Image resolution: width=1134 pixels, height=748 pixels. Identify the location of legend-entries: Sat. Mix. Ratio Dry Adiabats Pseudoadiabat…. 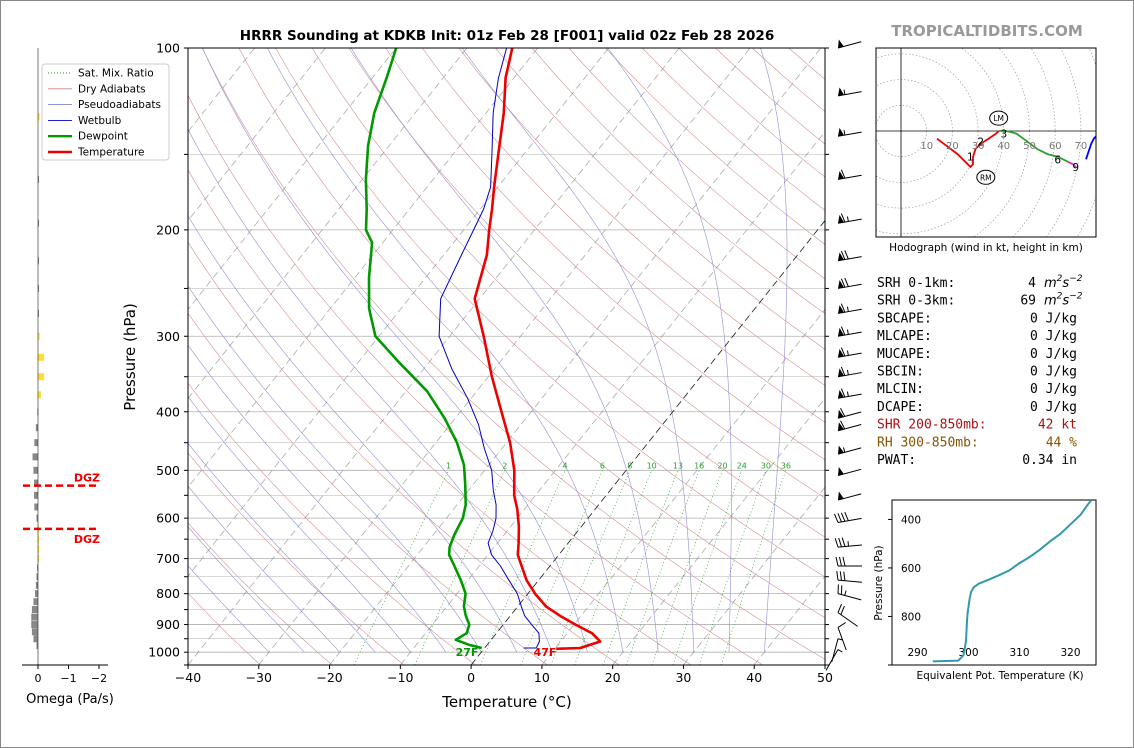
(104, 113).